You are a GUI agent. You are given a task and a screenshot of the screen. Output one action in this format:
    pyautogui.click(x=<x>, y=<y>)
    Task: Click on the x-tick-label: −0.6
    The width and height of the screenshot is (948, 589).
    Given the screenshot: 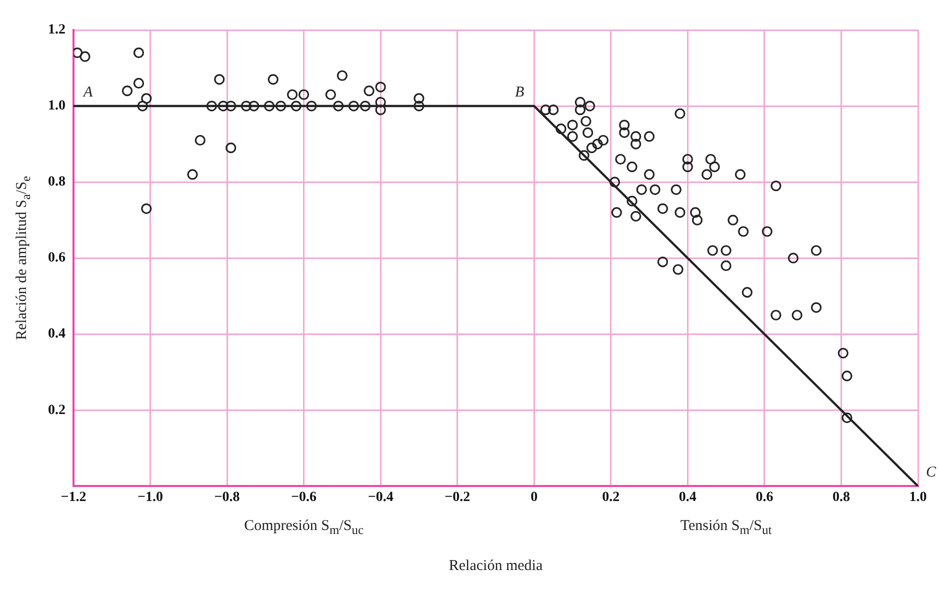 What is the action you would take?
    pyautogui.click(x=304, y=498)
    